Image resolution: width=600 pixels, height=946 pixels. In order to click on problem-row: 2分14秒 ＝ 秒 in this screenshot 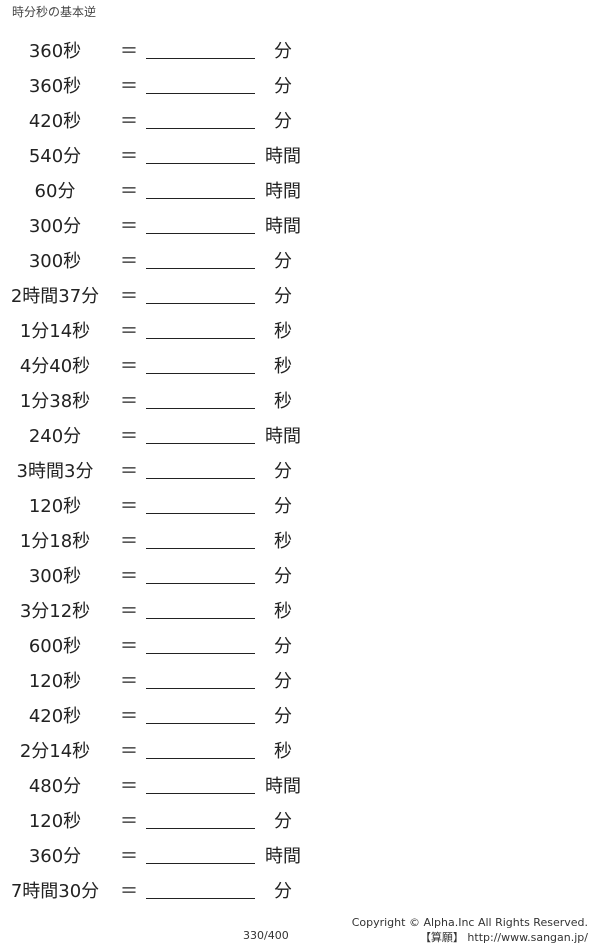, I will do `click(170, 757)`.